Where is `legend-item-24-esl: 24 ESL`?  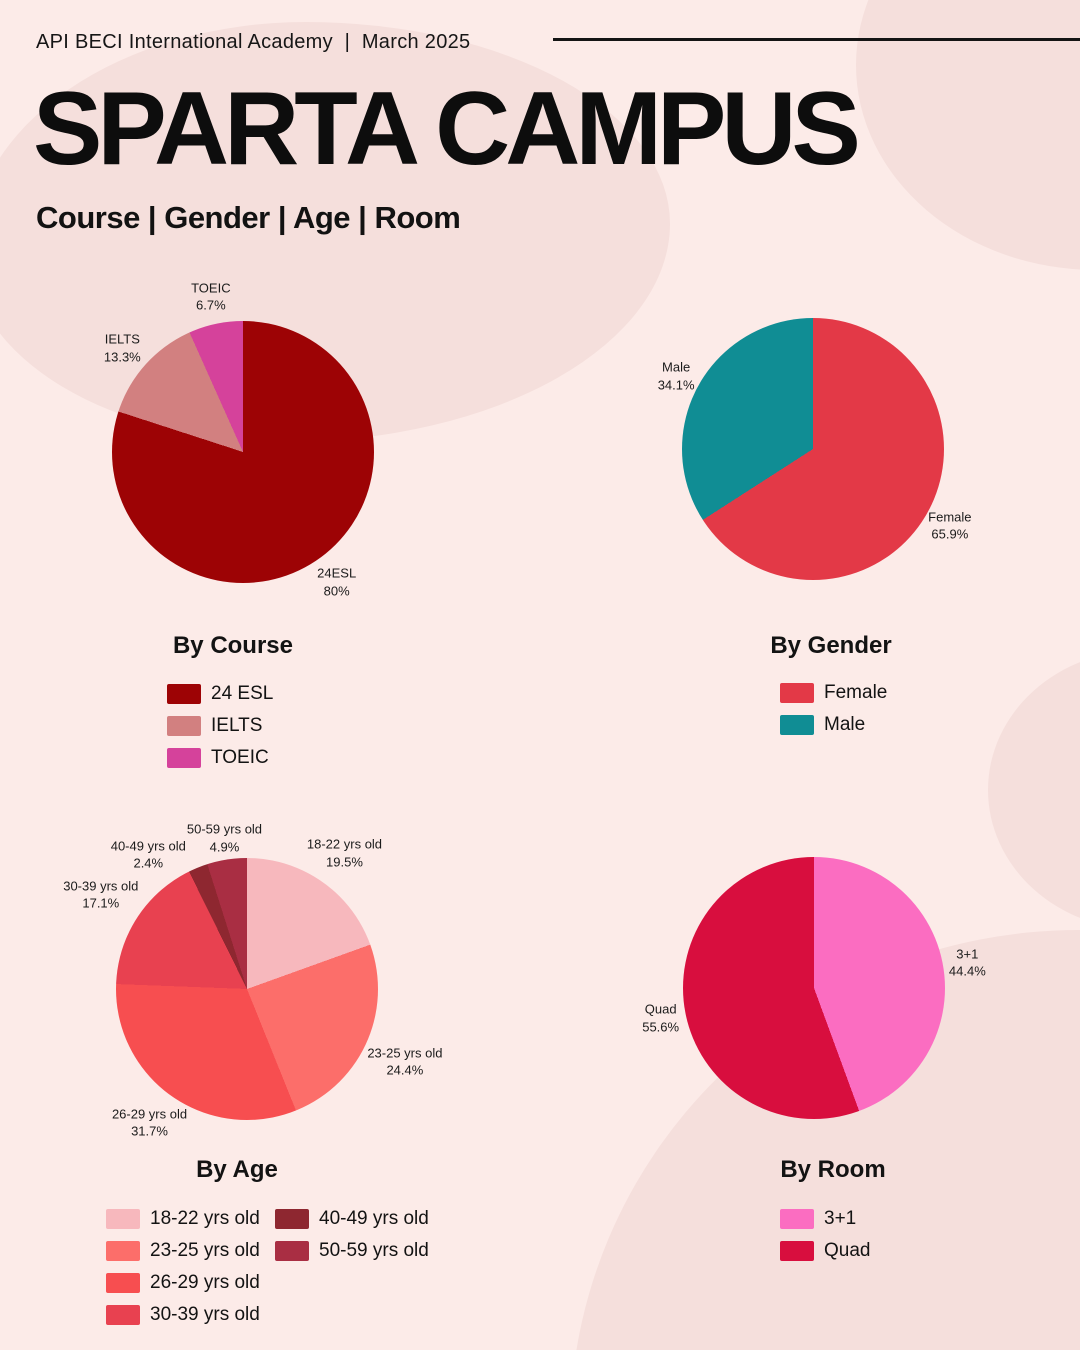
legend-item-24-esl: 24 ESL is located at coordinates (277, 694).